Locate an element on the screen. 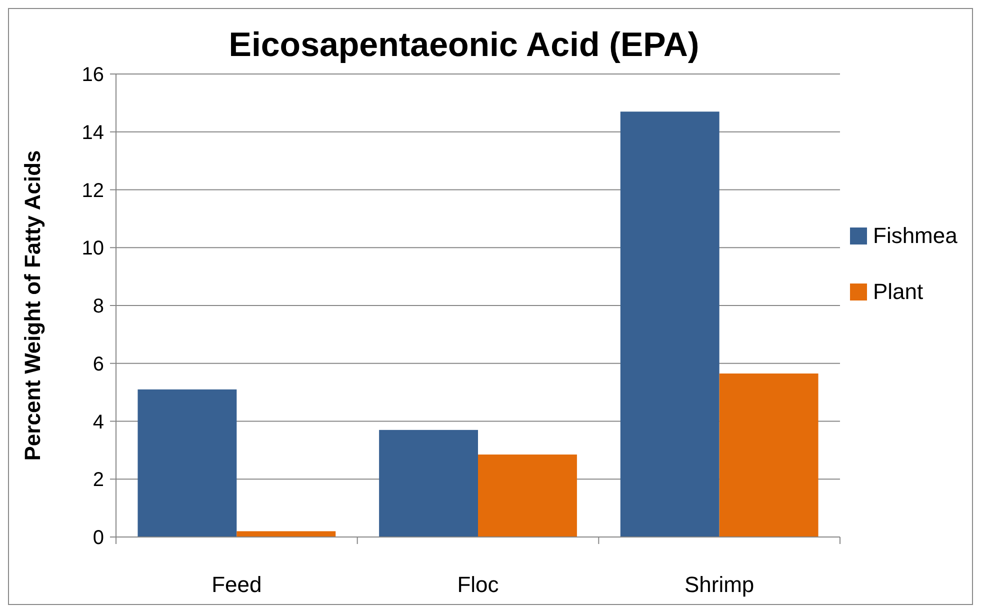 This screenshot has width=981, height=613. y-tick-label: 12 is located at coordinates (93, 191).